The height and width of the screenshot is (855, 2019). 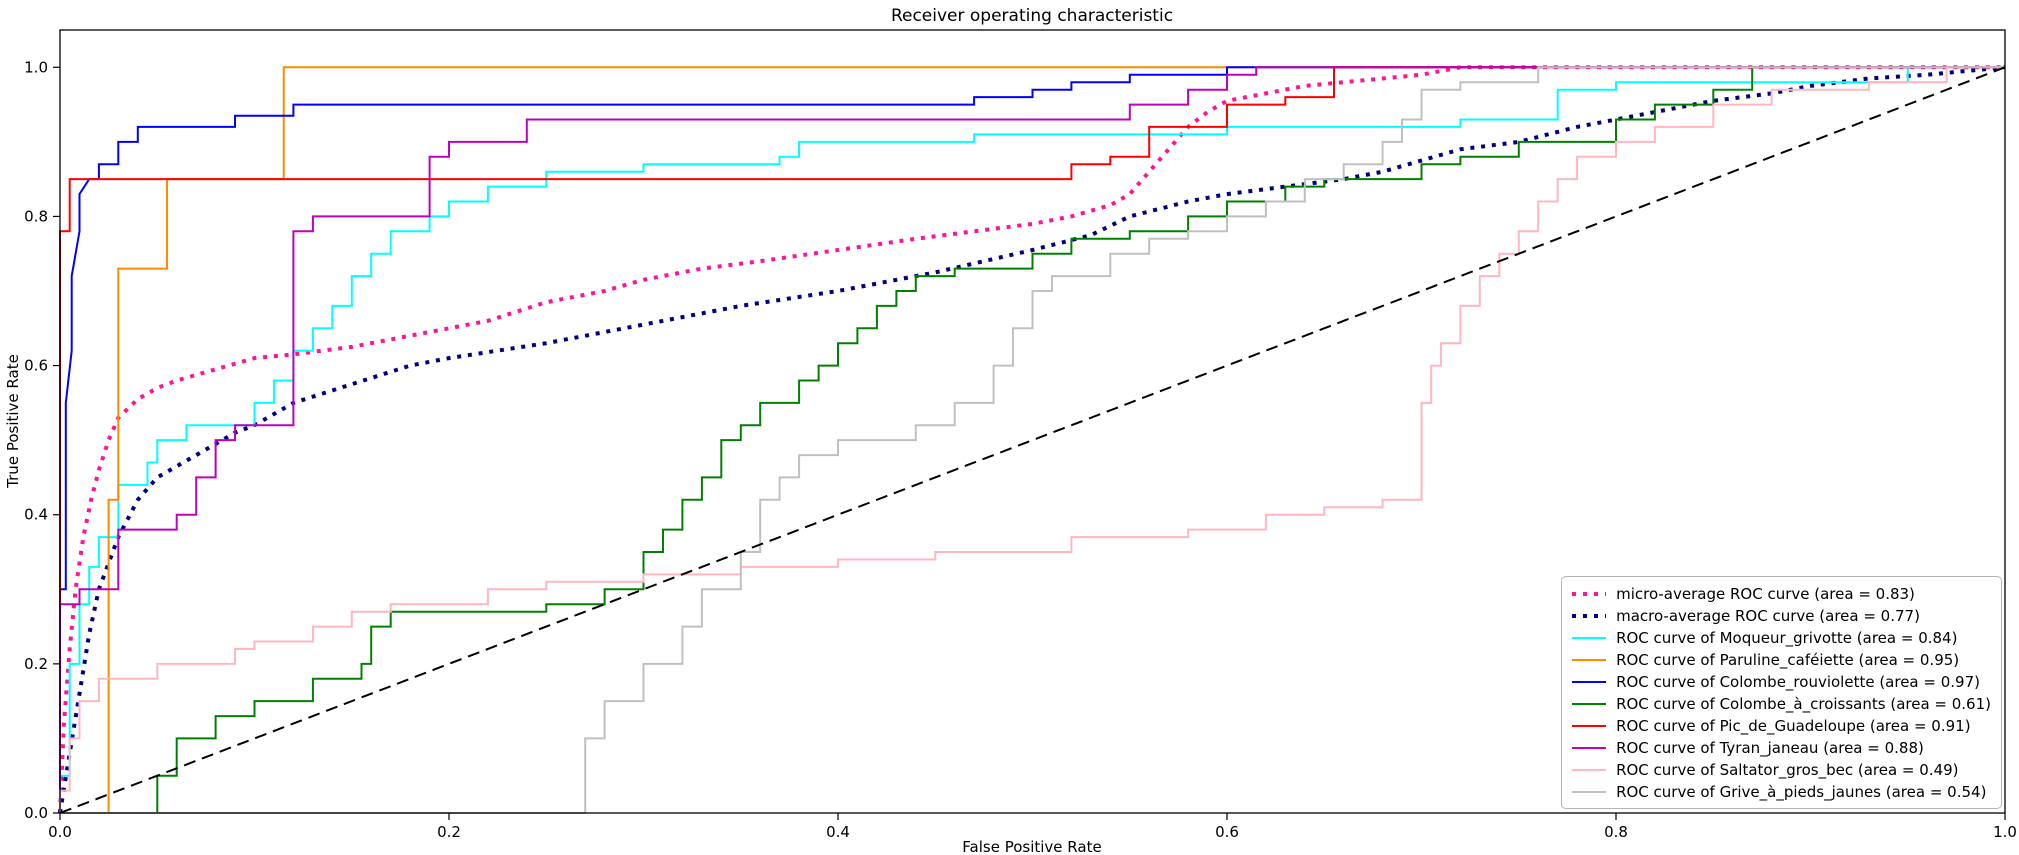 I want to click on y-tick-label: 0.4, so click(x=36, y=515).